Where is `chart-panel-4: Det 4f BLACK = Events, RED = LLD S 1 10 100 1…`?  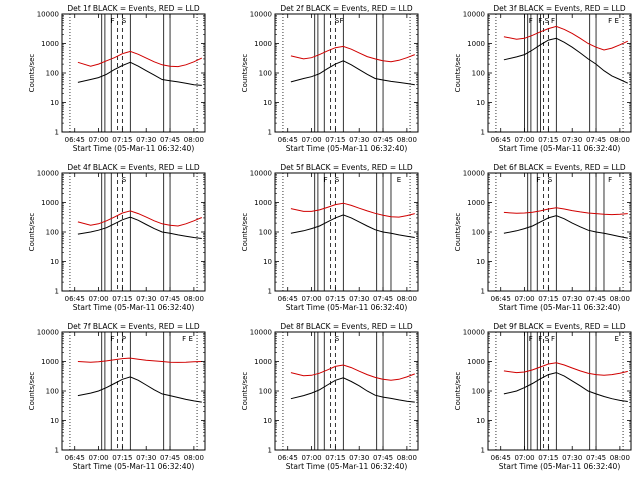
chart-panel-4: Det 4f BLACK = Events, RED = LLD S 1 10 100 1… is located at coordinates (117, 237).